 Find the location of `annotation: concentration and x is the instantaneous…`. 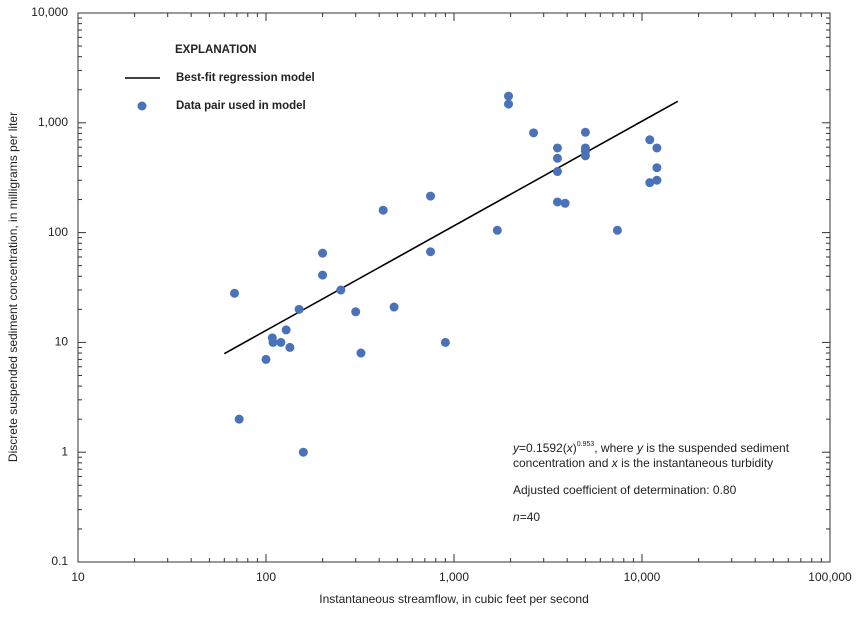

annotation: concentration and x is the instantaneous… is located at coordinates (643, 463).